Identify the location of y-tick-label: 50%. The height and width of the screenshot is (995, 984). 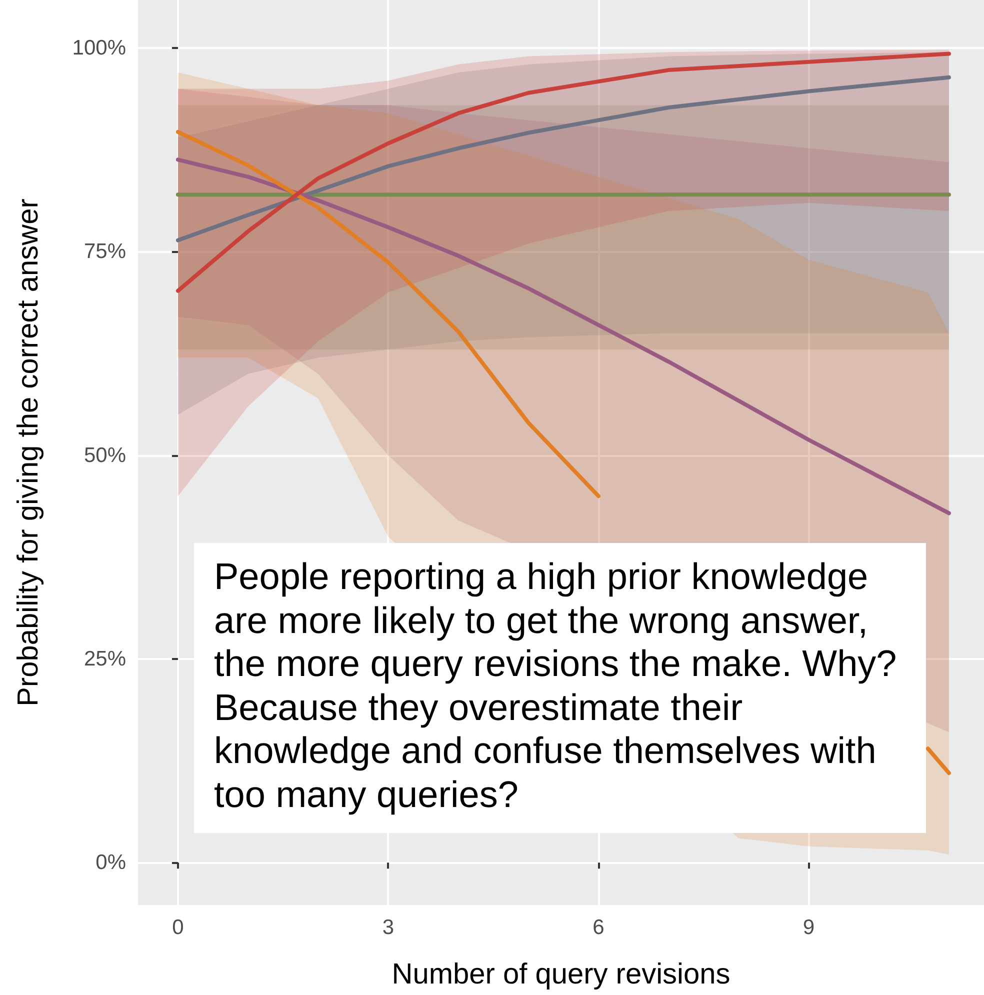
(105, 455).